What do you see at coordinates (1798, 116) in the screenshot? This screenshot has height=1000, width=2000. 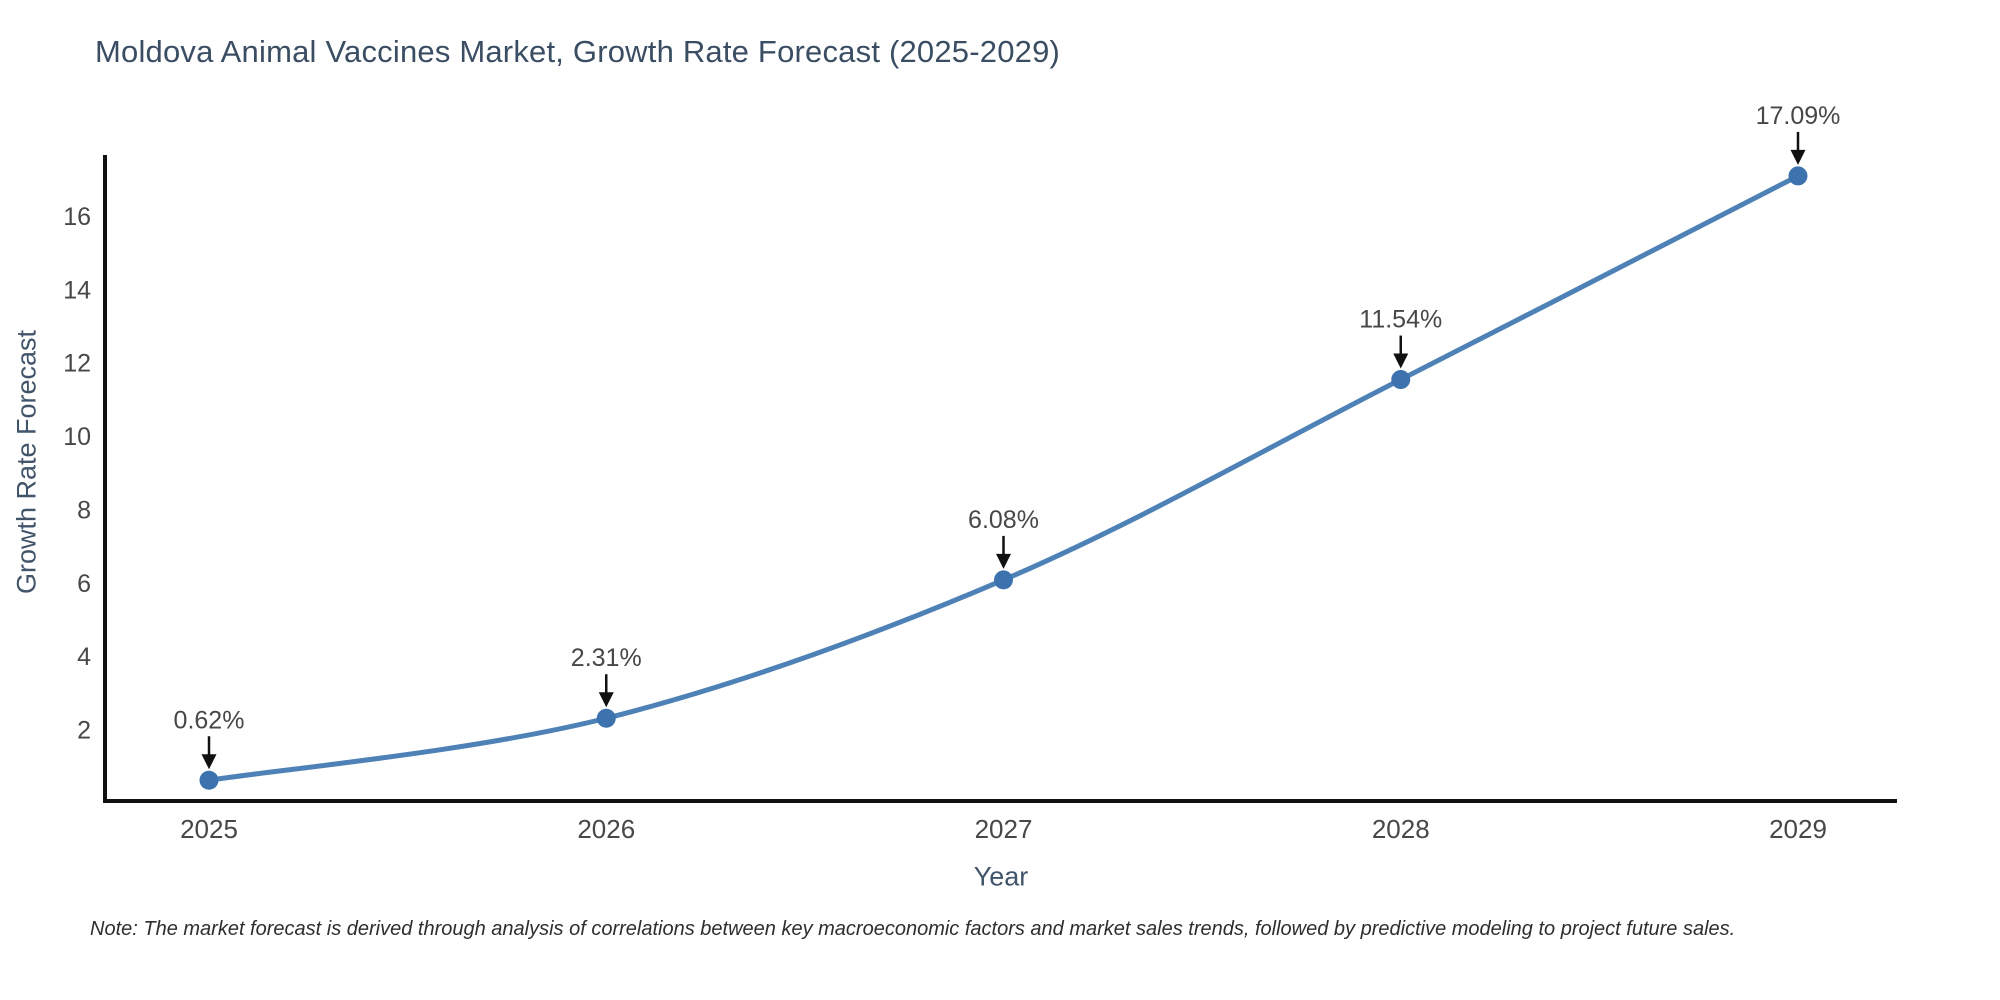 I see `point-value-label: 17.09%` at bounding box center [1798, 116].